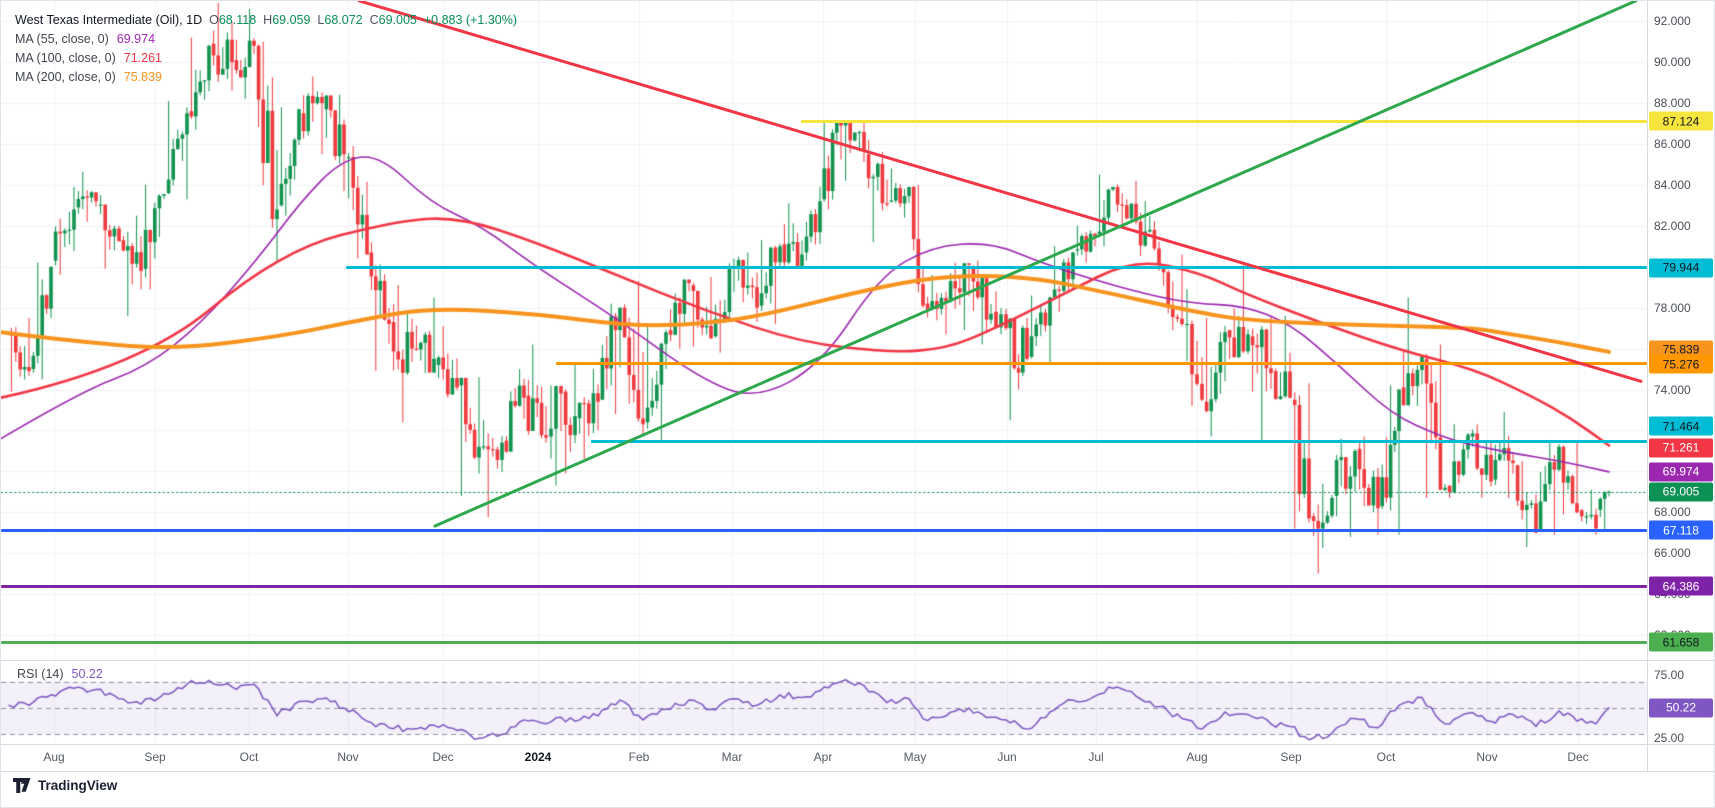 This screenshot has width=1715, height=808. What do you see at coordinates (732, 757) in the screenshot?
I see `time-axis-label-mar-7: Mar` at bounding box center [732, 757].